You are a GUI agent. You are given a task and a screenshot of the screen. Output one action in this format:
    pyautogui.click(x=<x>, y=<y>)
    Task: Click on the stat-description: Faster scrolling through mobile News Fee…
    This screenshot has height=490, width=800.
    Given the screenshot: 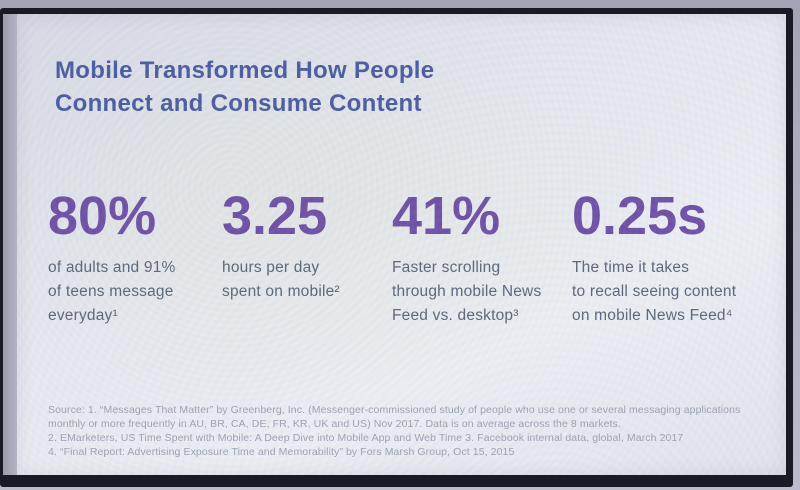 What is the action you would take?
    pyautogui.click(x=467, y=291)
    